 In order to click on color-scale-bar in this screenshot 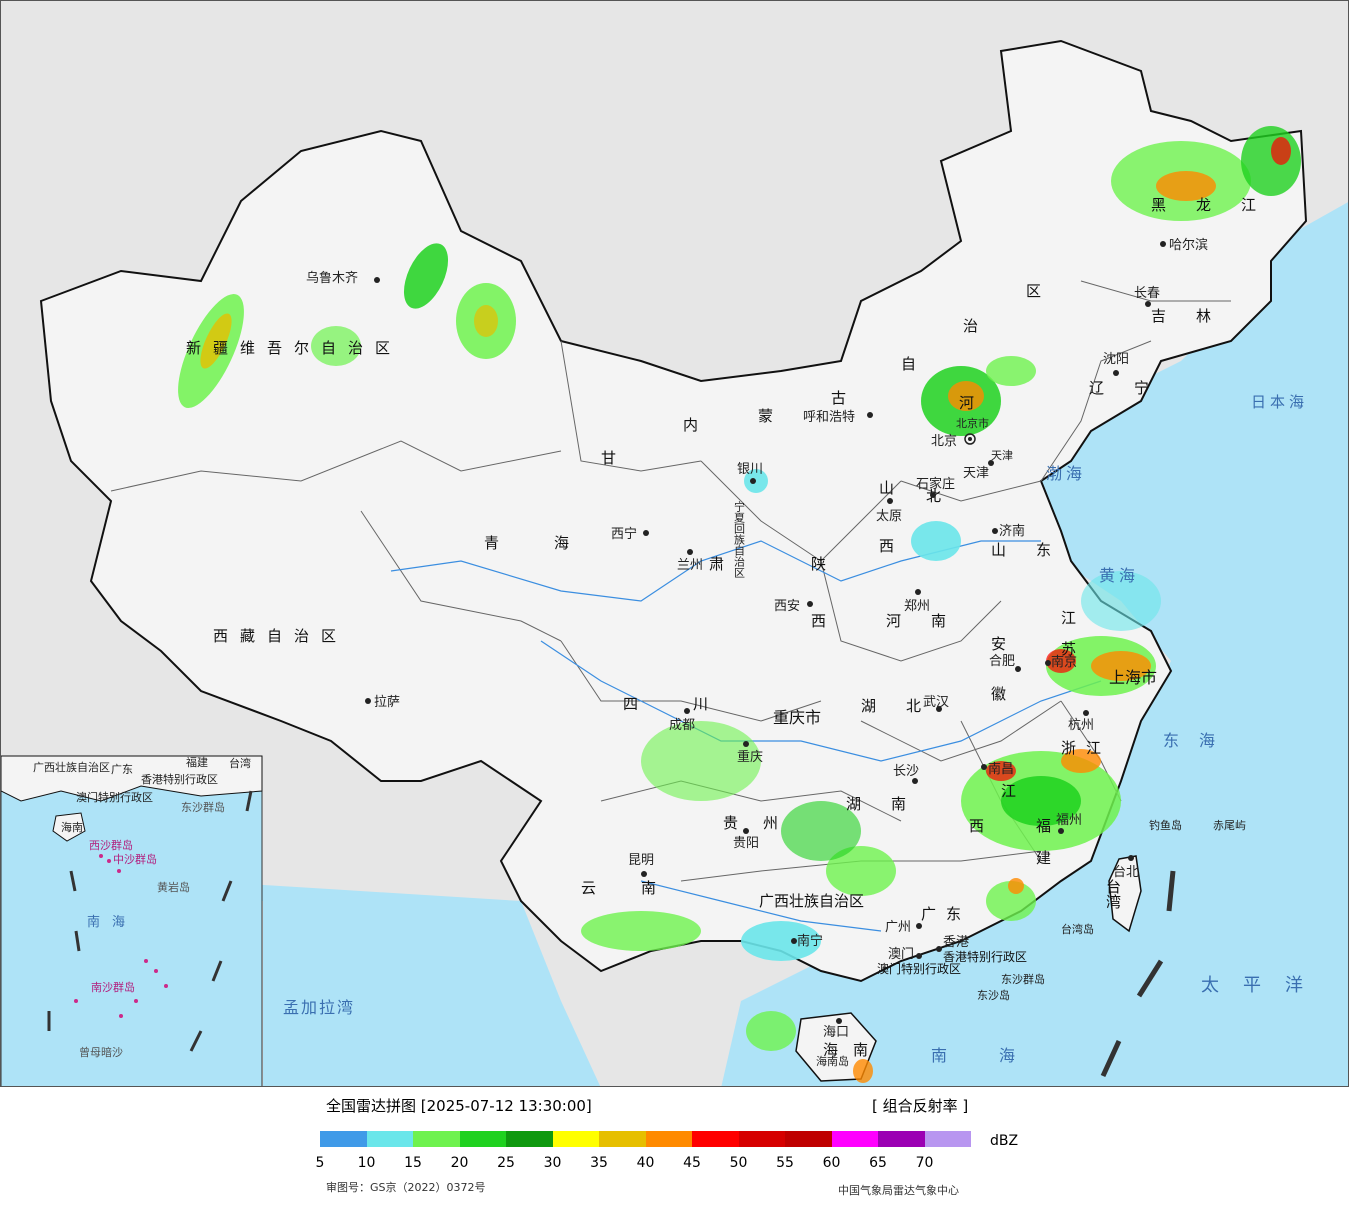, I will do `click(645, 1139)`.